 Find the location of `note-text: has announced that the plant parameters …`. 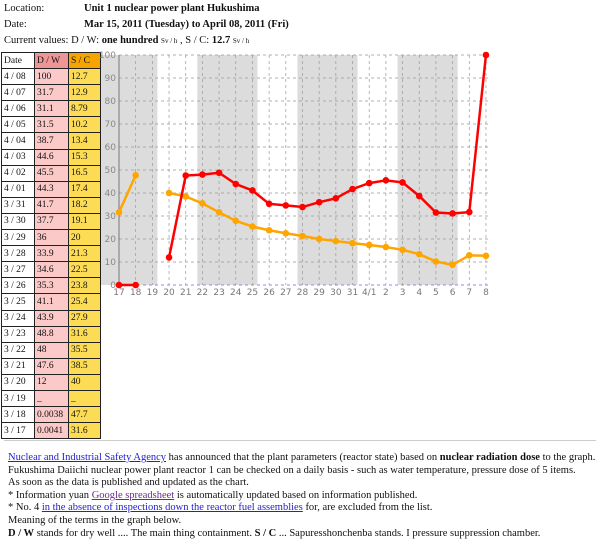

note-text: has announced that the plant parameters … is located at coordinates (303, 457).